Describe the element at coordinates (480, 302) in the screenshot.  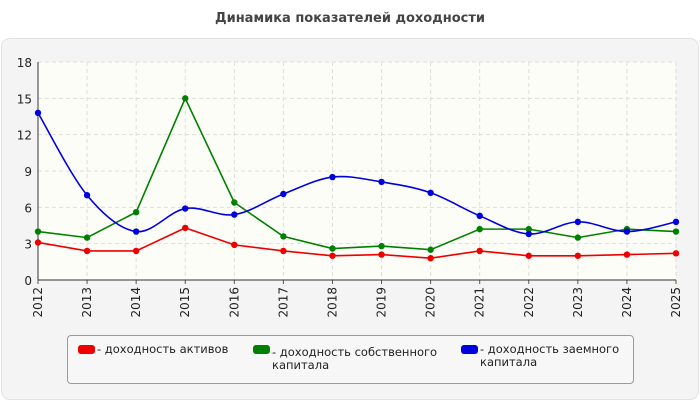
I see `x-tick-label: 2021` at that location.